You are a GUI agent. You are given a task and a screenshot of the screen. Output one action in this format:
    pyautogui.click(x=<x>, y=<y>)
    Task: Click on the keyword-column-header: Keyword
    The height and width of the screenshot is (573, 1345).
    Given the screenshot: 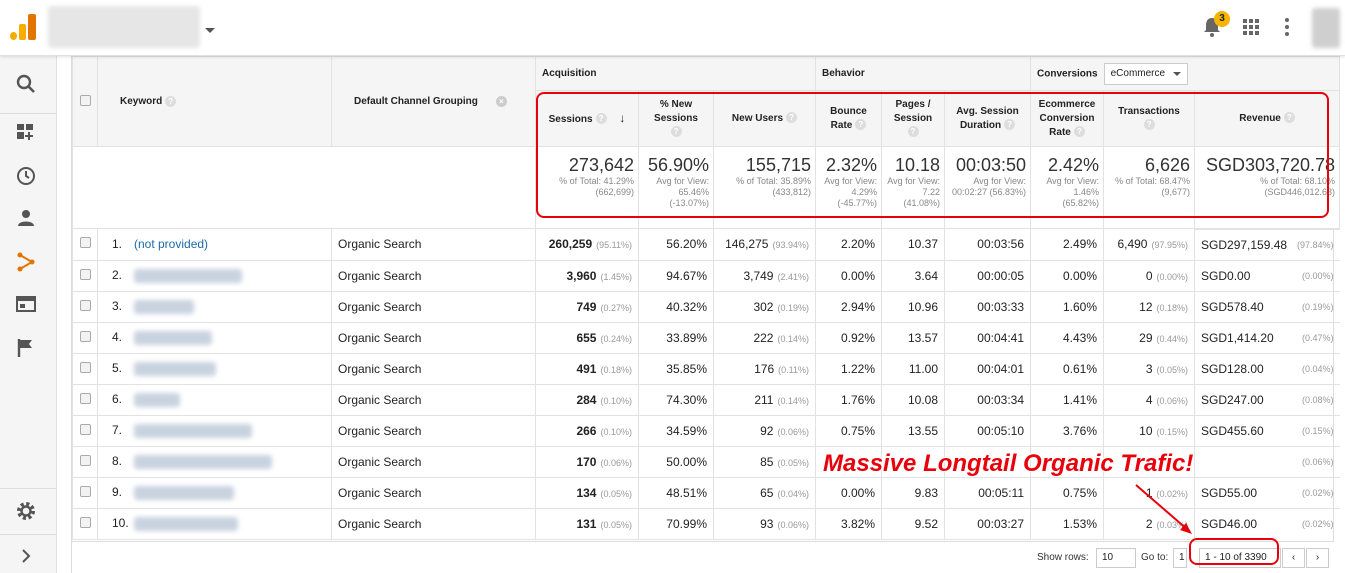 What is the action you would take?
    pyautogui.click(x=141, y=102)
    